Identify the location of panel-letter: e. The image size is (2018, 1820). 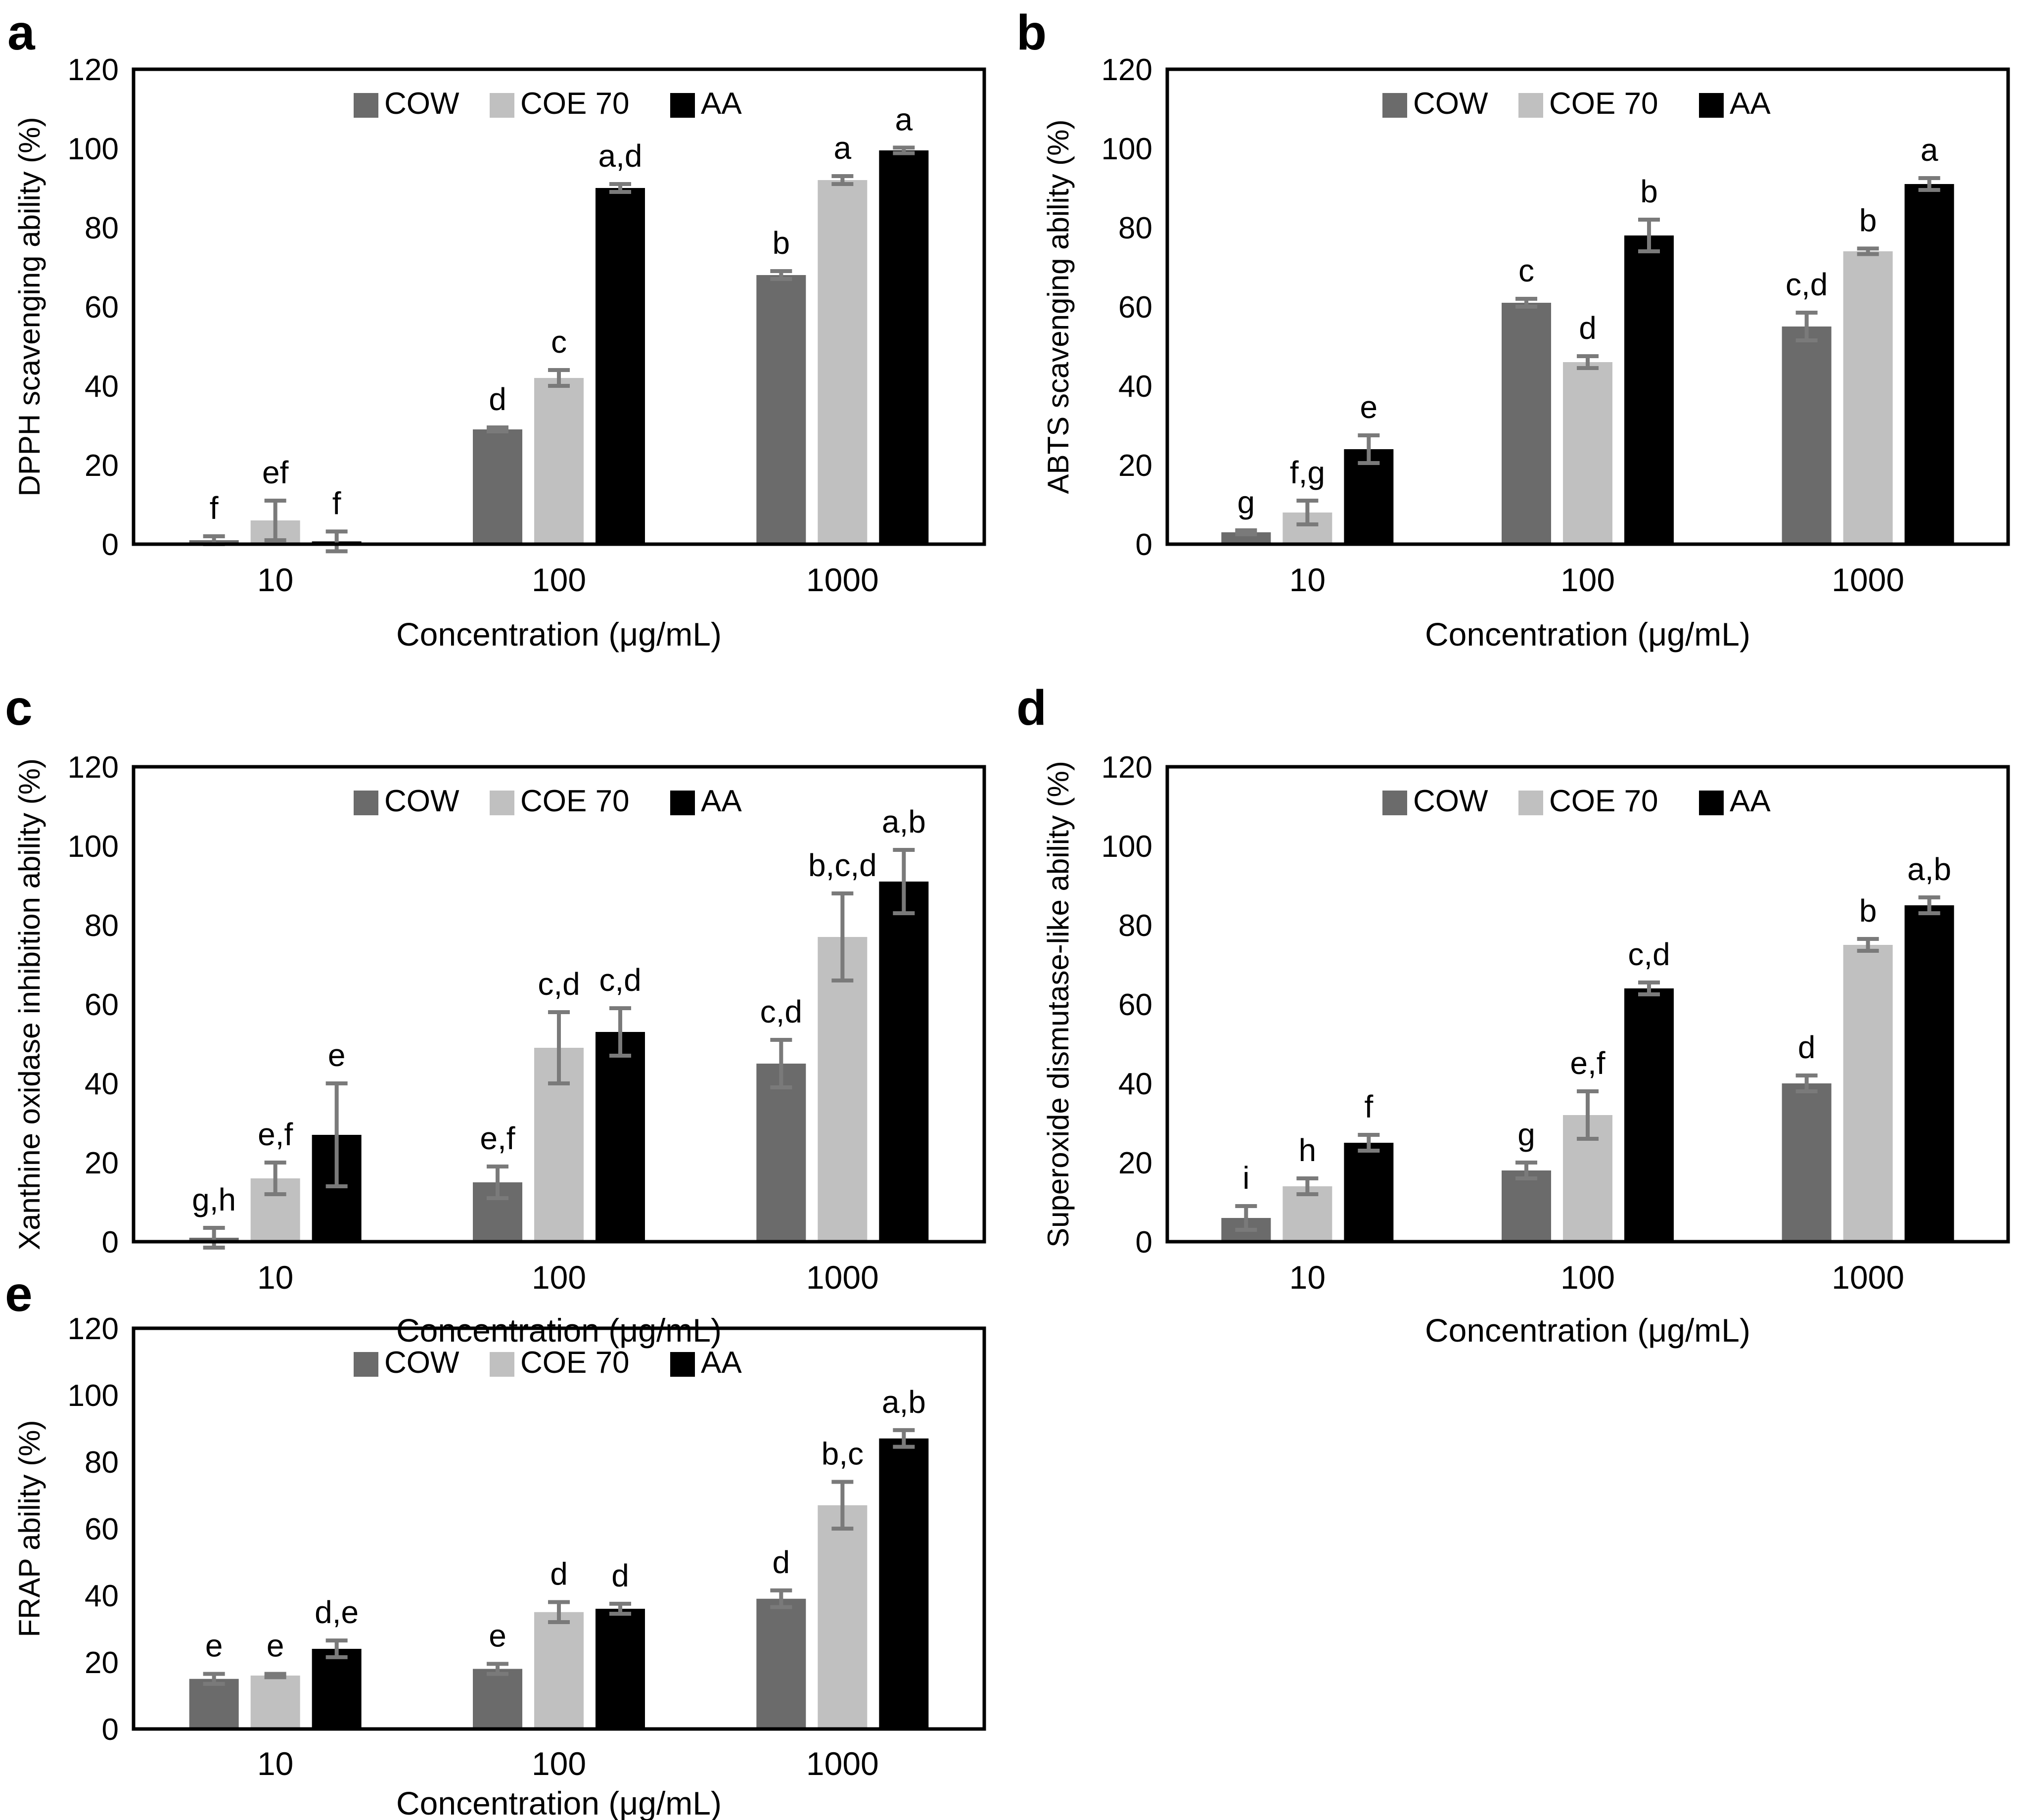
(19, 1294).